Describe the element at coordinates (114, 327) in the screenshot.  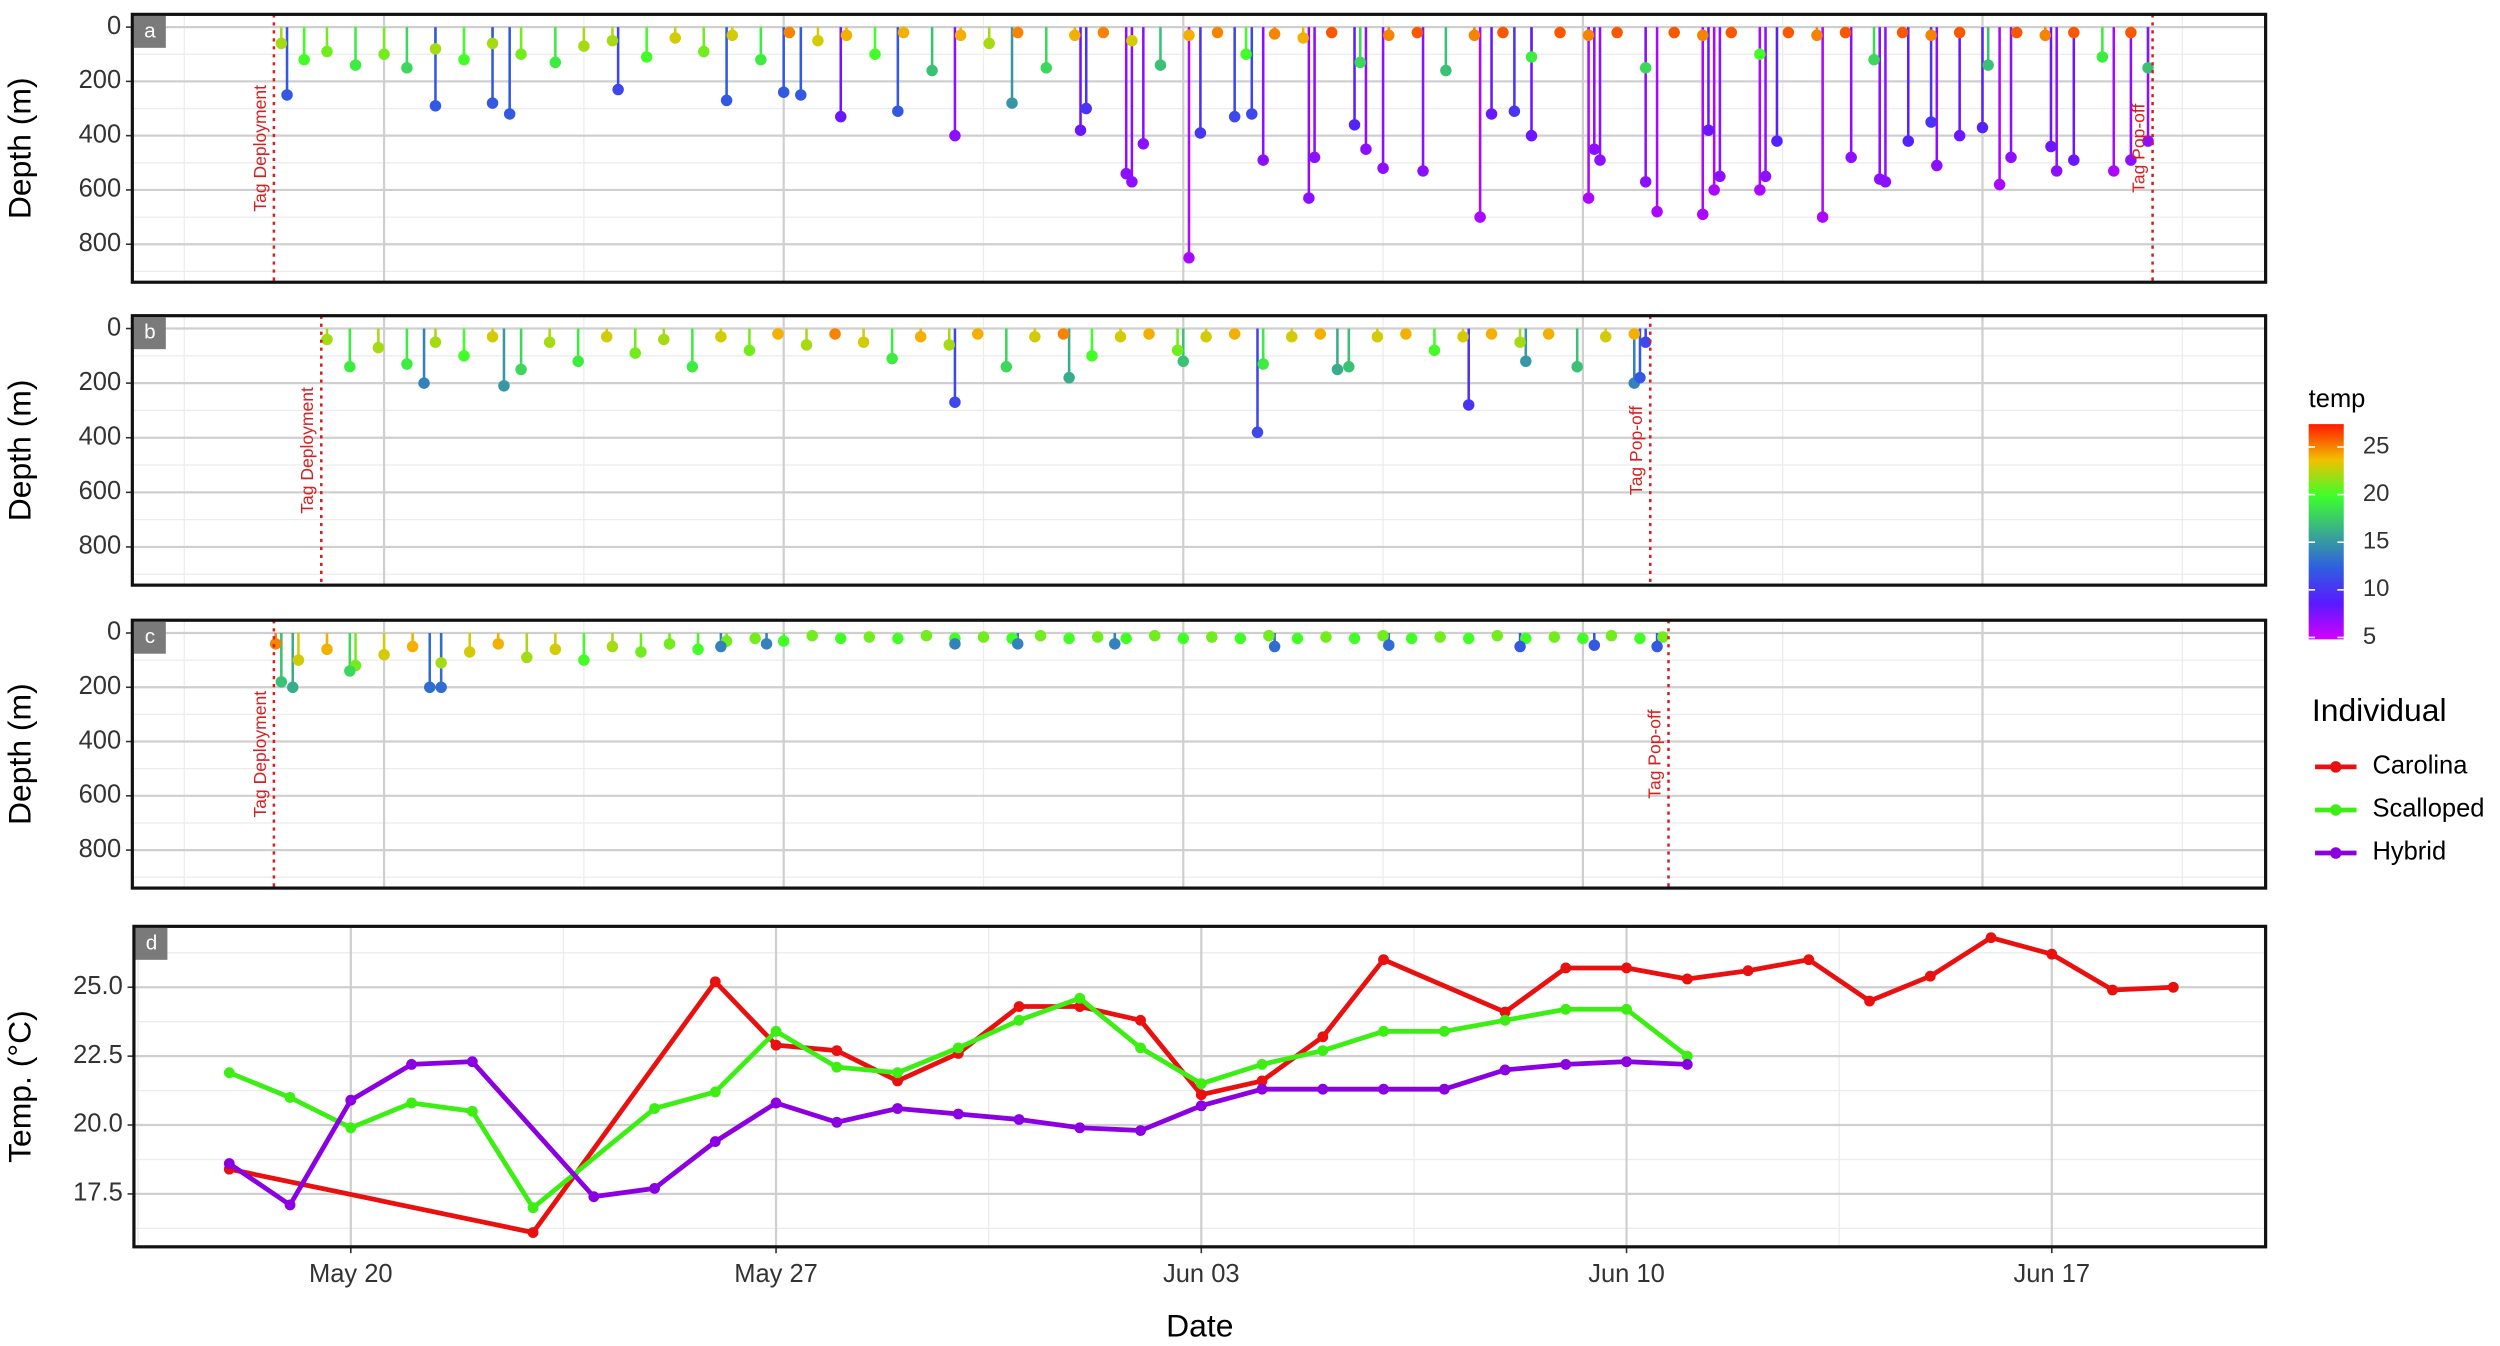
I see `y-tick-label: 0` at that location.